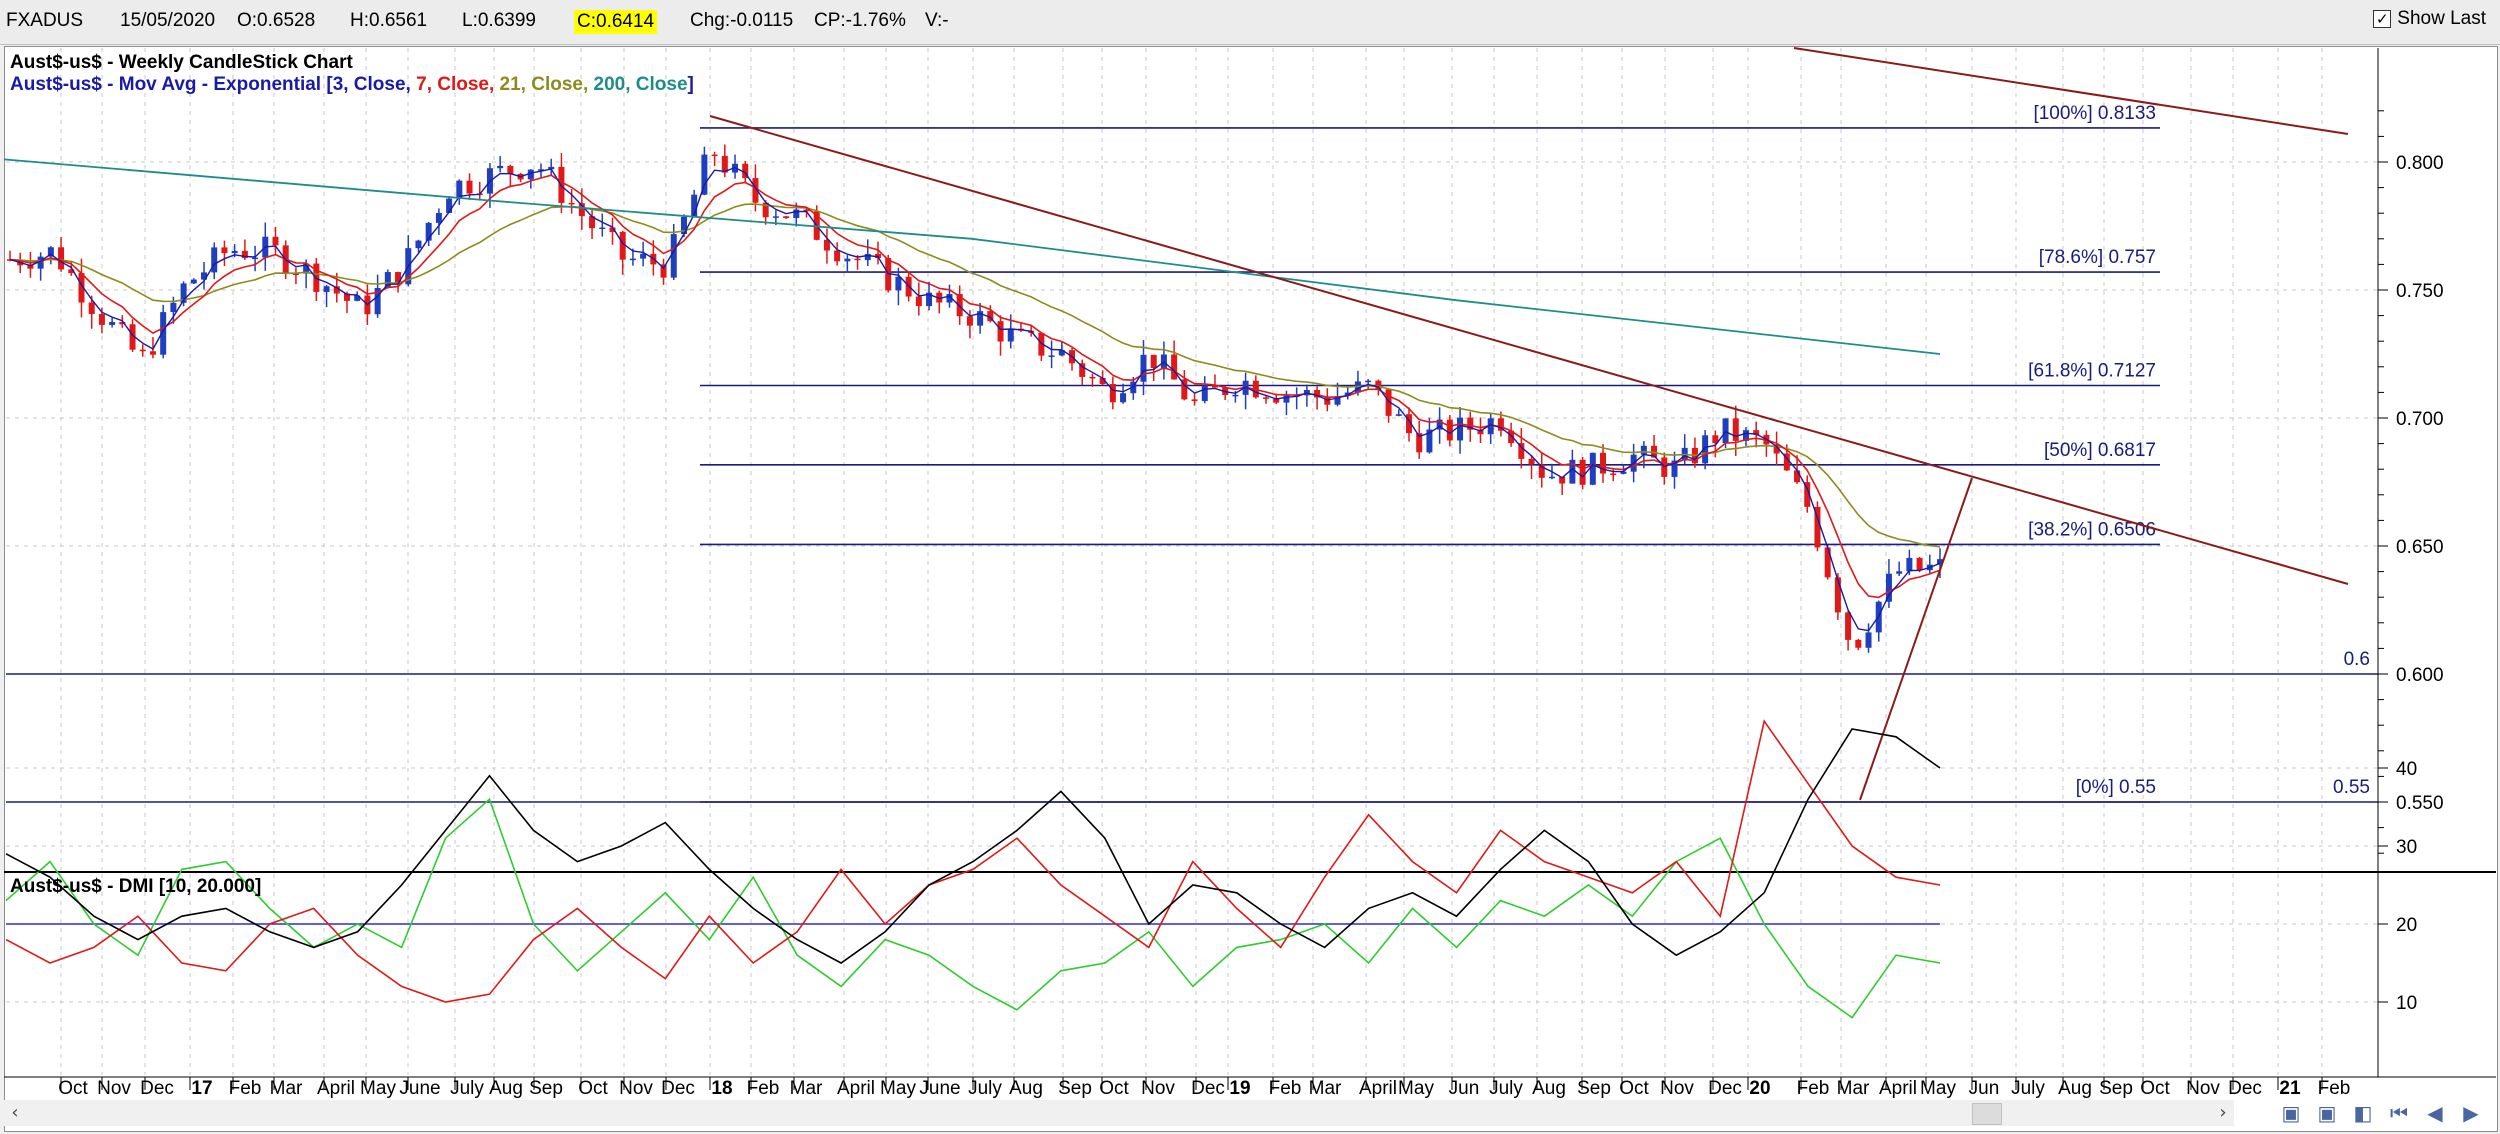 This screenshot has height=1134, width=2500. What do you see at coordinates (2471, 1113) in the screenshot?
I see `next-bar-icon: ▶` at bounding box center [2471, 1113].